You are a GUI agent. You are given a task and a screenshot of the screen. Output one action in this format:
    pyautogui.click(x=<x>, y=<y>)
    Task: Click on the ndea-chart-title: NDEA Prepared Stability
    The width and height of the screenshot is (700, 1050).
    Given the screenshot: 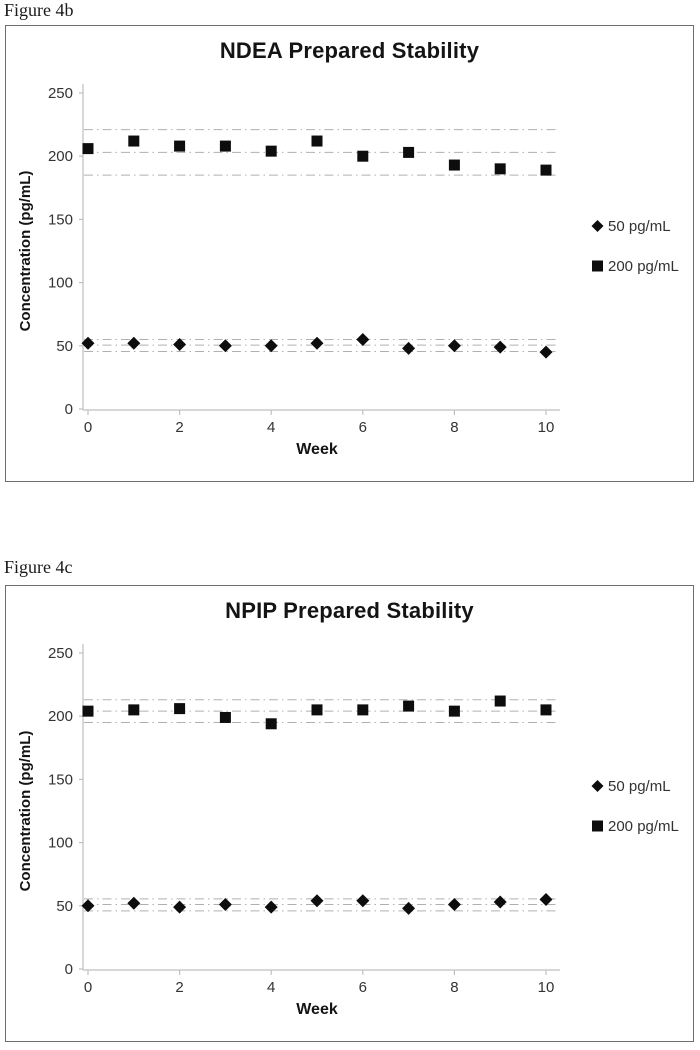 What is the action you would take?
    pyautogui.click(x=349, y=50)
    